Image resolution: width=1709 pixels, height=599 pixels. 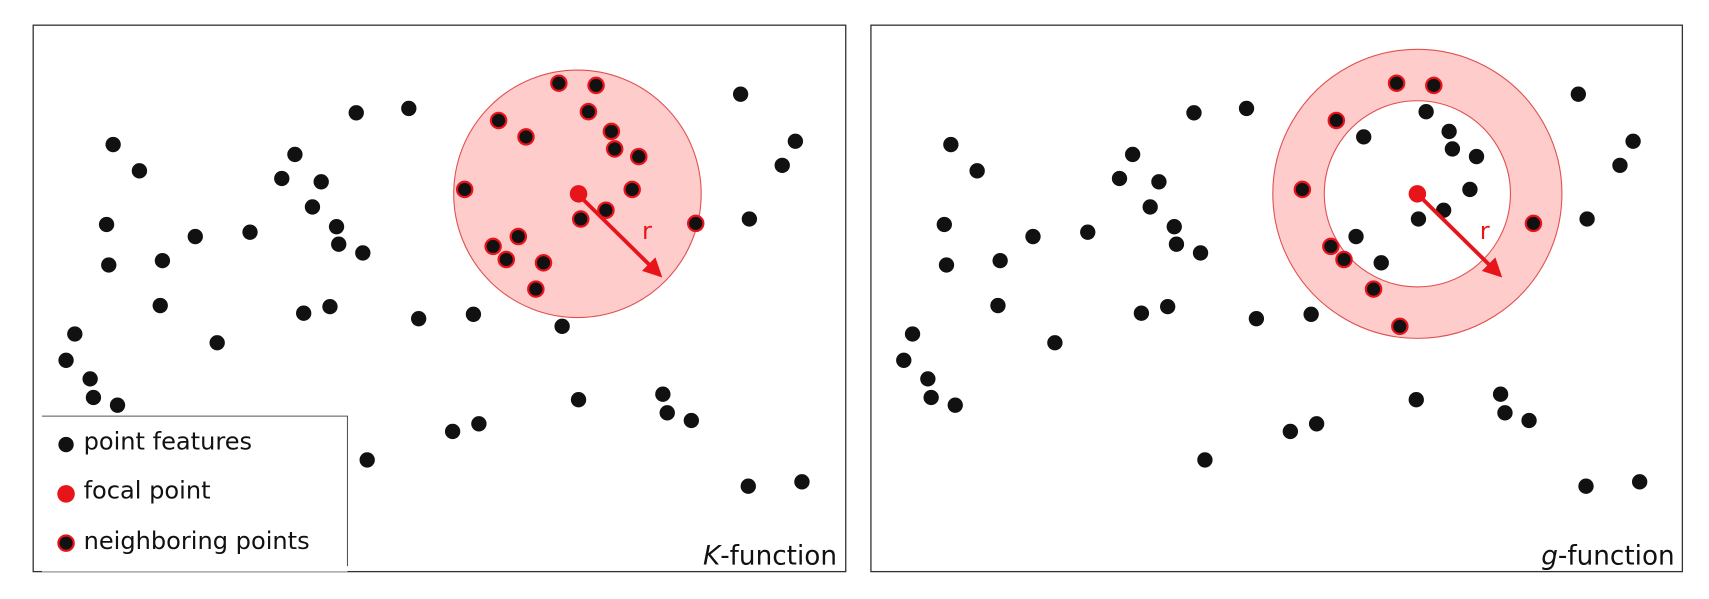 I want to click on label-rest: -function, so click(x=1616, y=556).